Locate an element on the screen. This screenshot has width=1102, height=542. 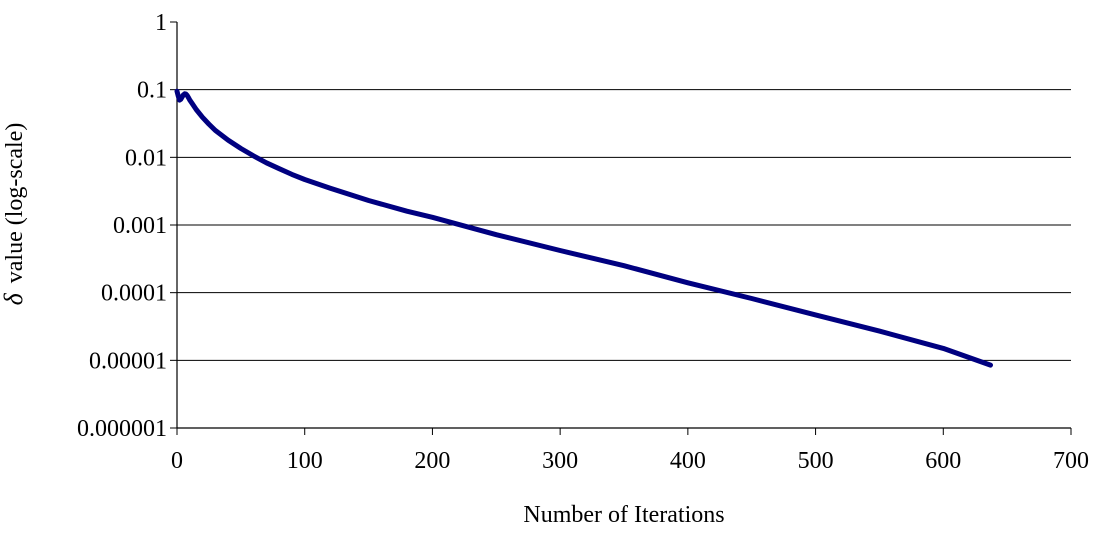
y-tick-label: 0.0001 is located at coordinates (134, 294).